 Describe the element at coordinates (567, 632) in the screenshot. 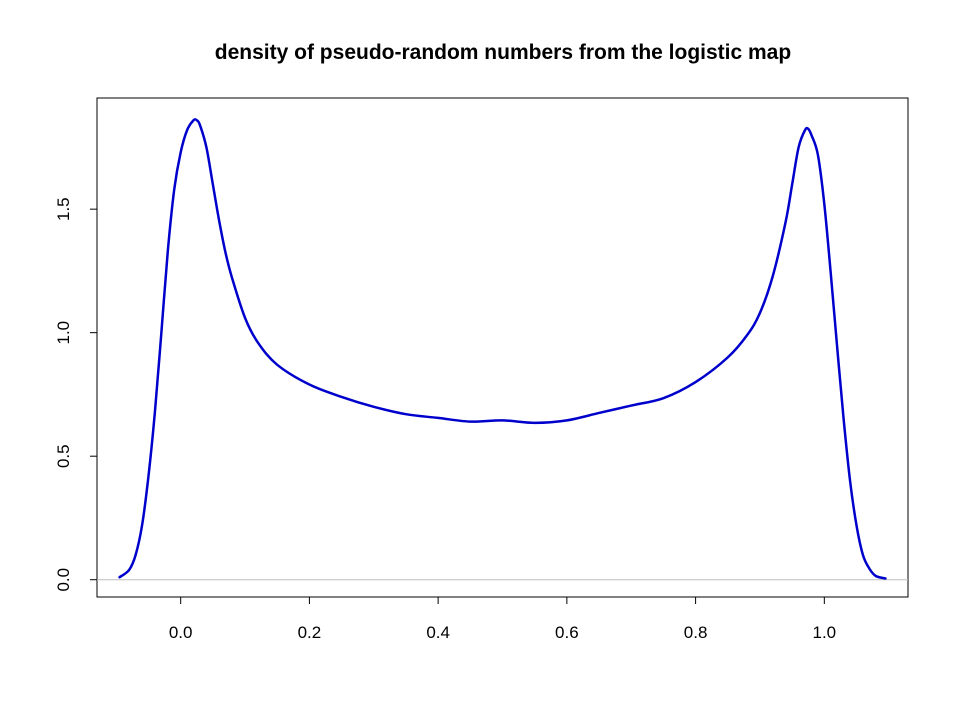

I see `x-tick-label: 0.6` at that location.